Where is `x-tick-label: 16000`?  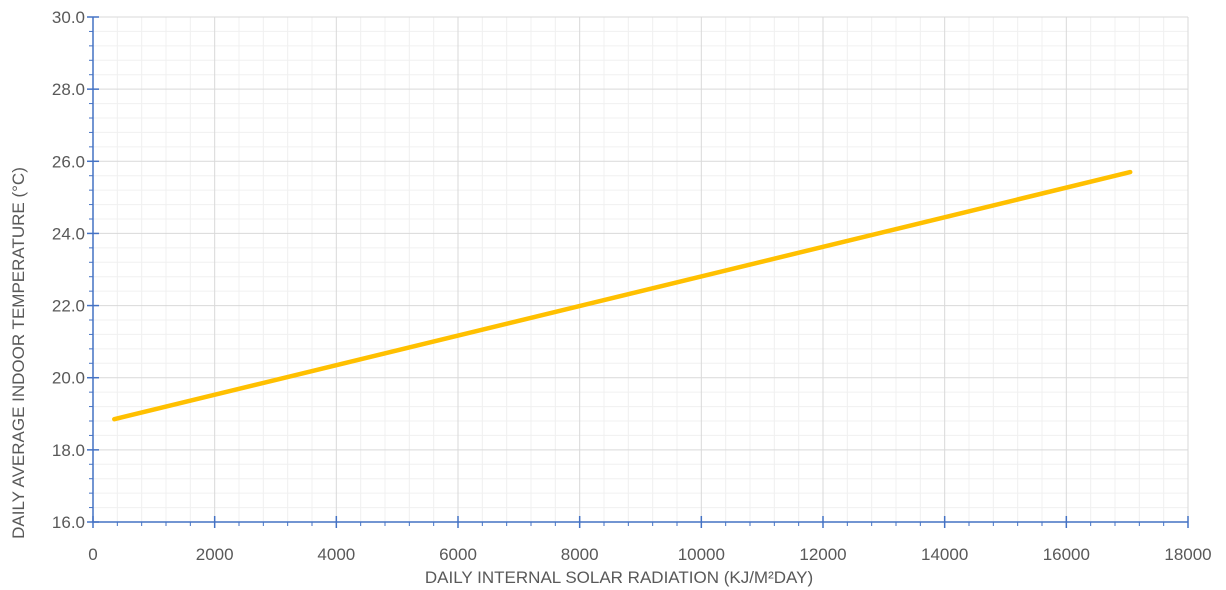 x-tick-label: 16000 is located at coordinates (1066, 554).